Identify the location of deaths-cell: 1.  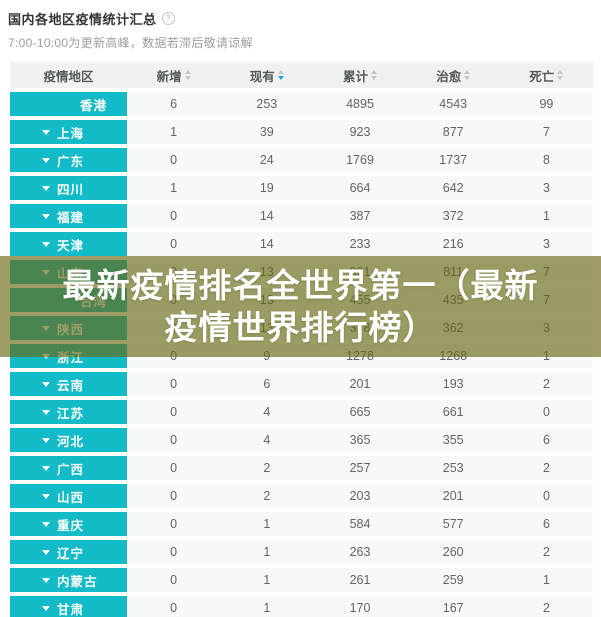
(546, 356).